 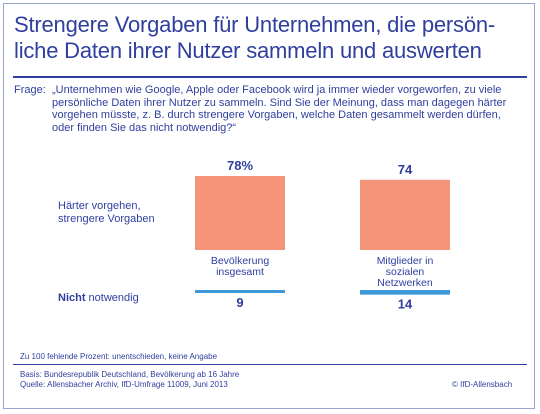 What do you see at coordinates (239, 302) in the screenshot?
I see `bar-label-not-necessary-0: 9` at bounding box center [239, 302].